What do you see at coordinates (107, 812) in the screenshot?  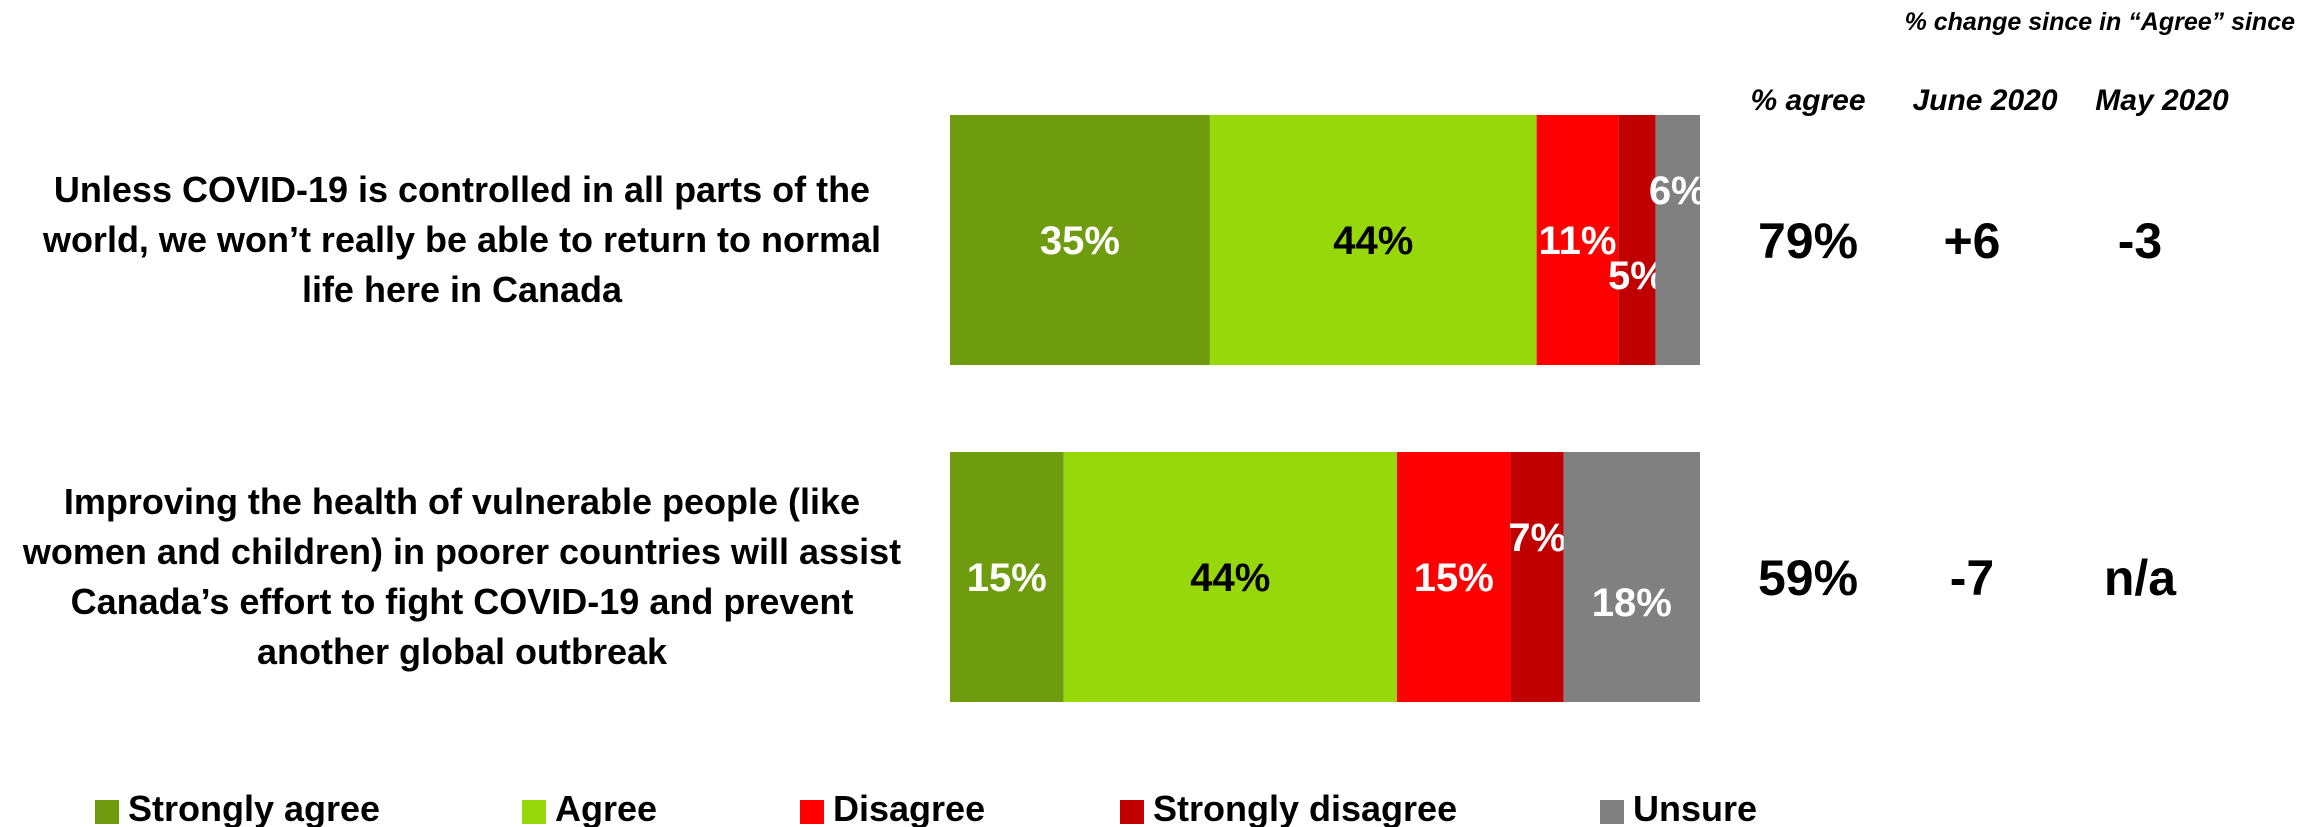 I see `legend-swatch-strongly-agree` at bounding box center [107, 812].